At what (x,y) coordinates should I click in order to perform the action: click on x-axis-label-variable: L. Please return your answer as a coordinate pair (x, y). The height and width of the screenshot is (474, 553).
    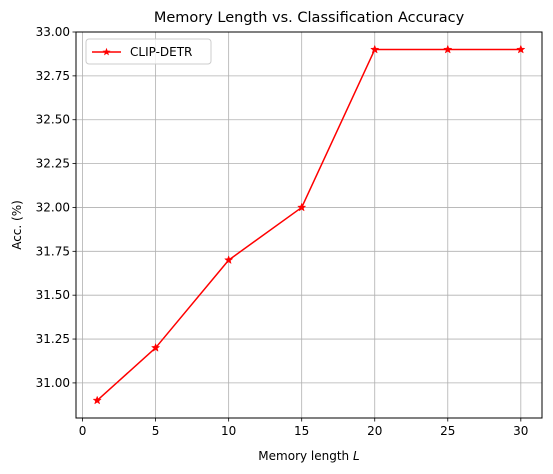
    Looking at the image, I should click on (356, 456).